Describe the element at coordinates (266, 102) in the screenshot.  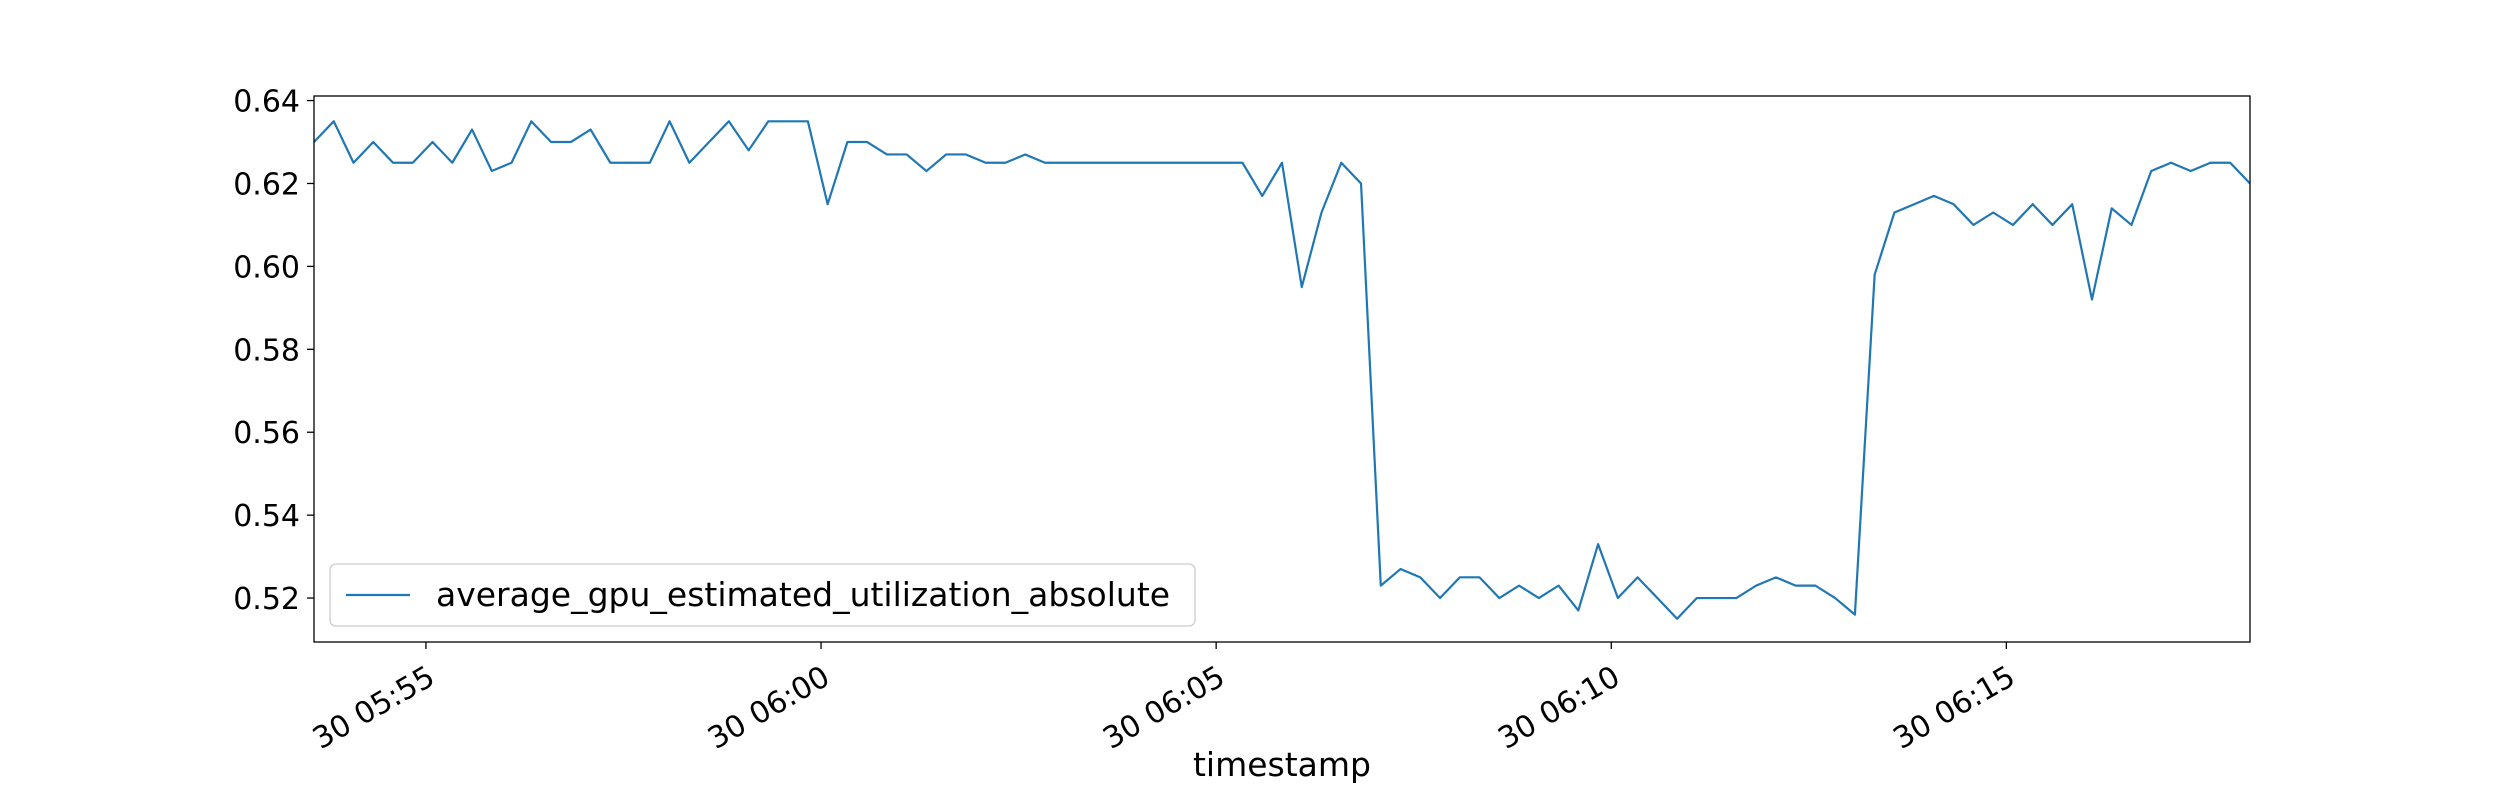
I see `y-tick-label: 0.64` at that location.